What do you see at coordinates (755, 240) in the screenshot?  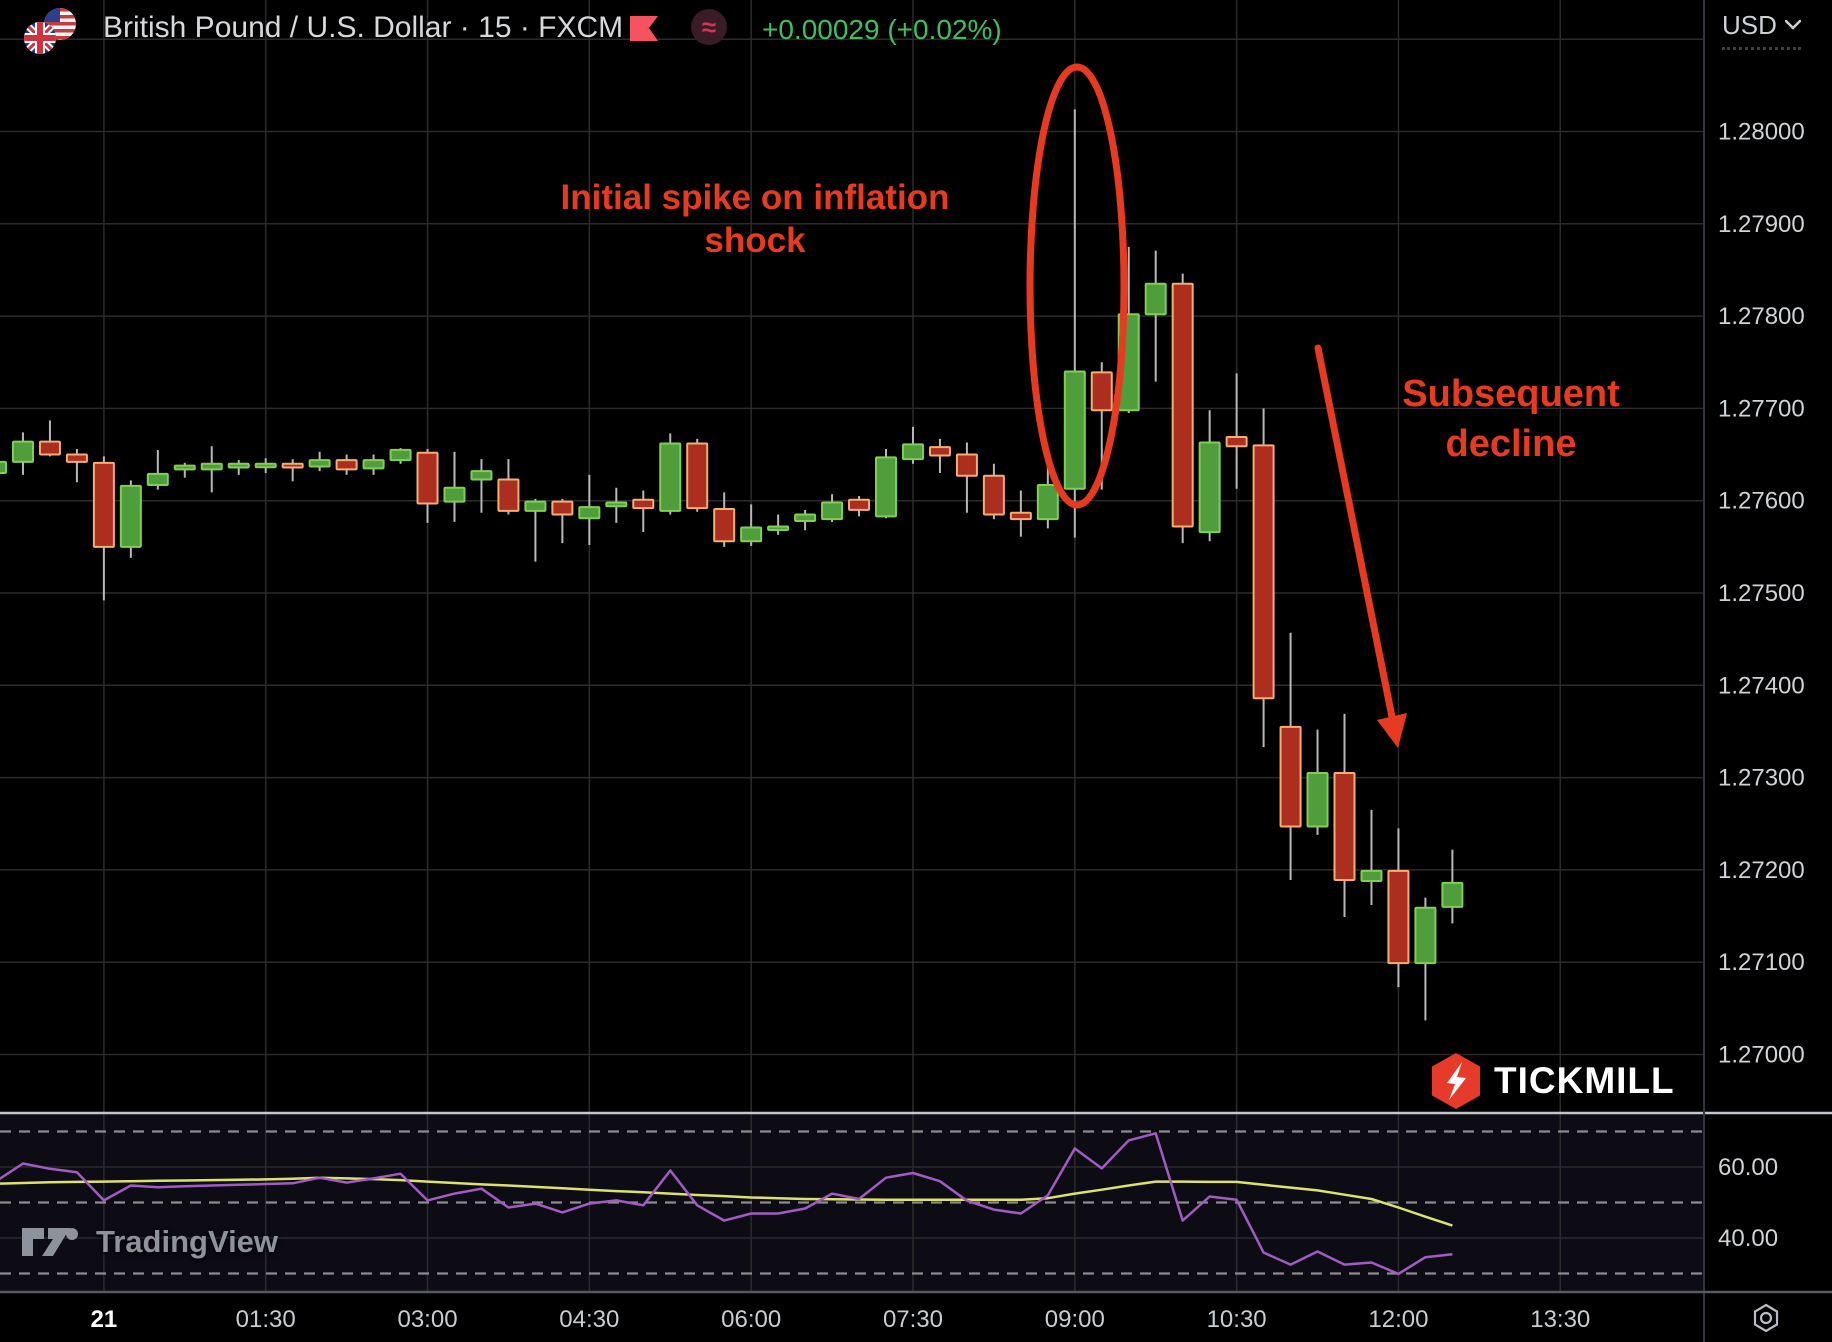 I see `annotation-line: shock` at bounding box center [755, 240].